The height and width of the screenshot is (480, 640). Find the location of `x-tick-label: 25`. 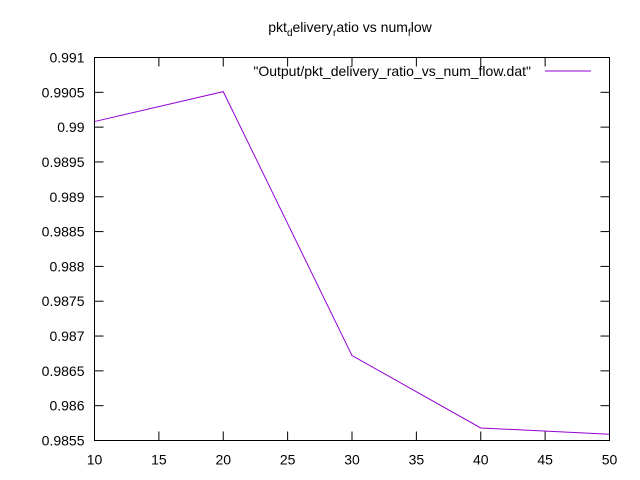

x-tick-label: 25 is located at coordinates (288, 460).